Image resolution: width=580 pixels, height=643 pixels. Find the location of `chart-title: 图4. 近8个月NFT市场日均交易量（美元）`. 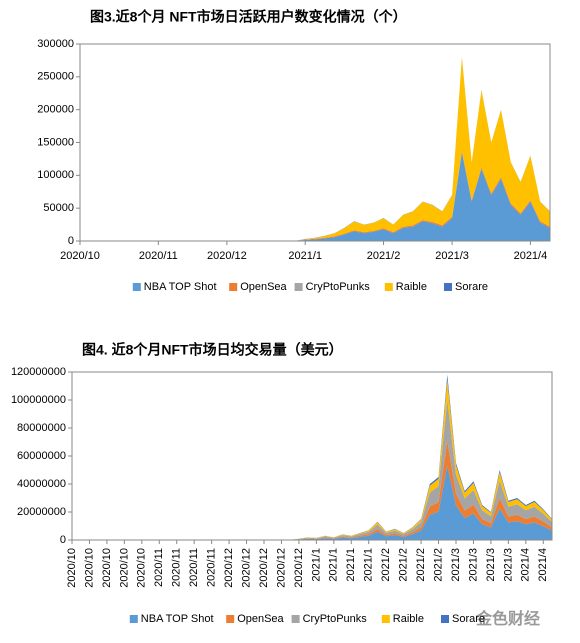

chart-title: 图4. 近8个月NFT市场日均交易量（美元） is located at coordinates (212, 350).